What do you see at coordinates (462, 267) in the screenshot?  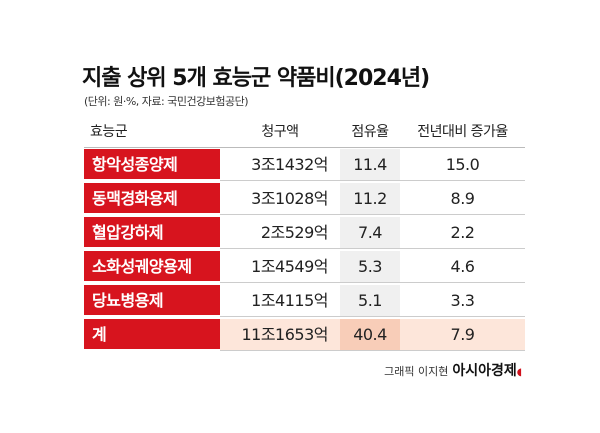 I see `cell: 4.6` at bounding box center [462, 267].